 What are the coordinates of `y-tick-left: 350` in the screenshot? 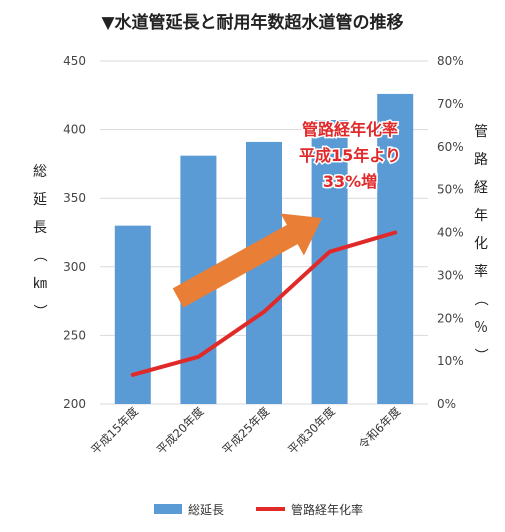 It's located at (74, 198).